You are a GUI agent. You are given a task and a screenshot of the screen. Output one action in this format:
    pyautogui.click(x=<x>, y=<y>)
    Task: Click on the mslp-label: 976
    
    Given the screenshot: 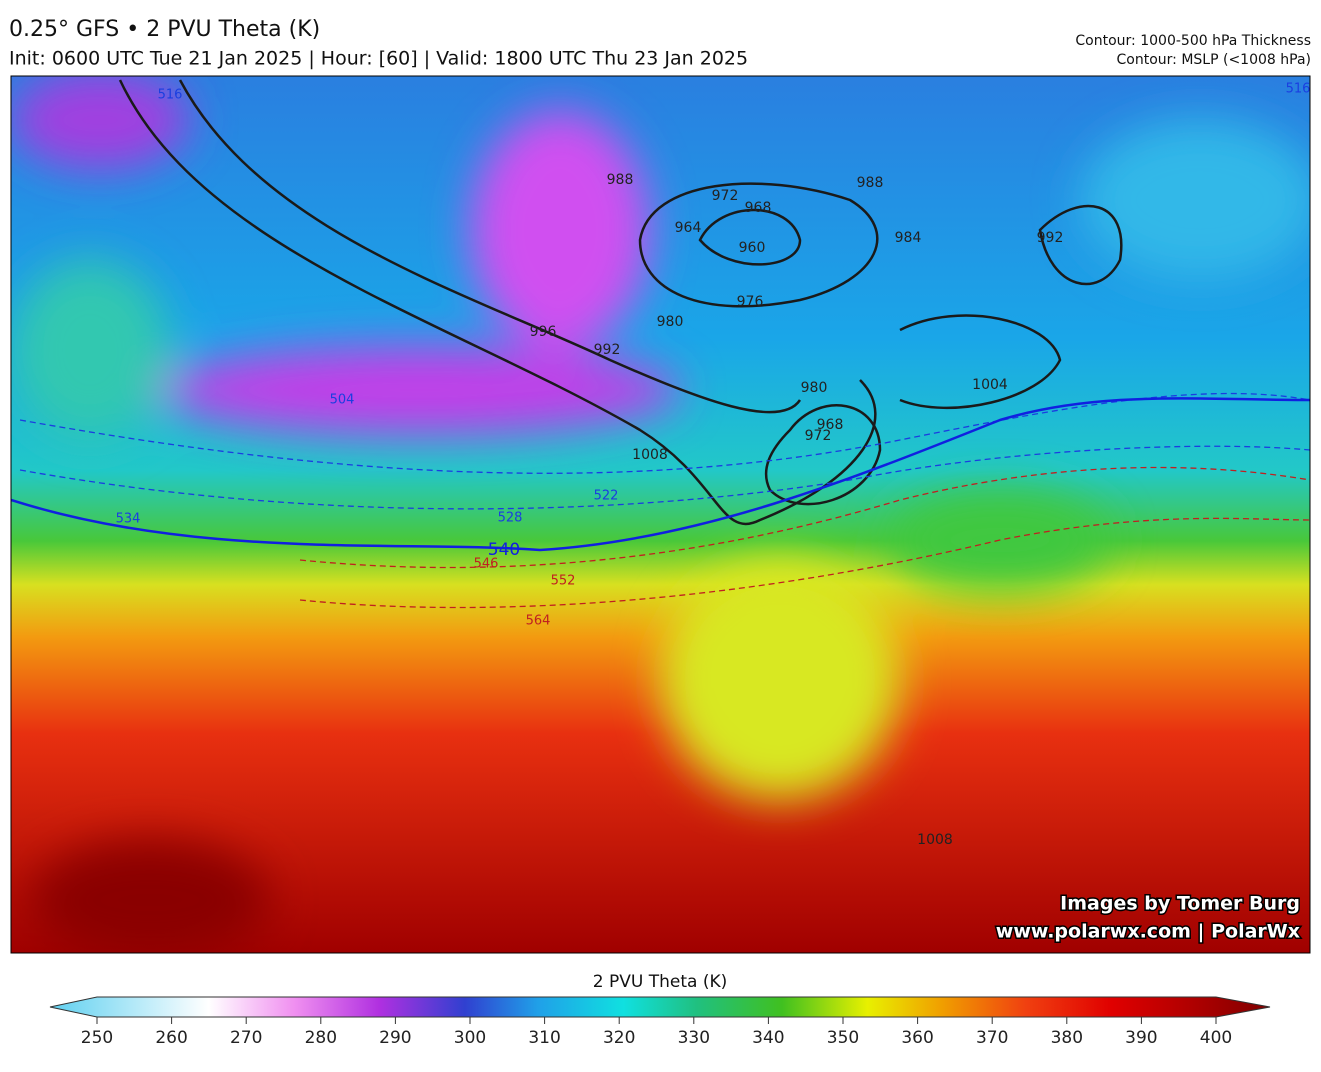 What is the action you would take?
    pyautogui.click(x=750, y=302)
    